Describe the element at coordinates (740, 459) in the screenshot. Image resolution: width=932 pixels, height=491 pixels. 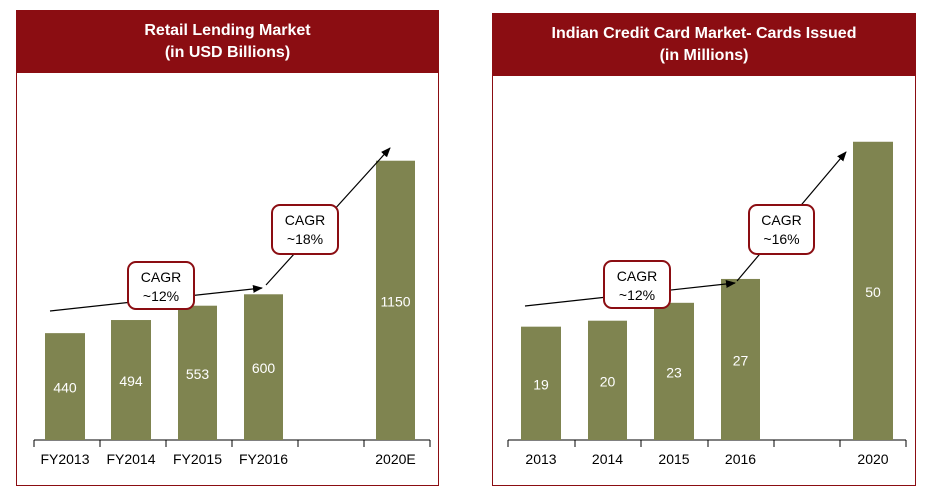
I see `x-tick-label: 2016` at that location.